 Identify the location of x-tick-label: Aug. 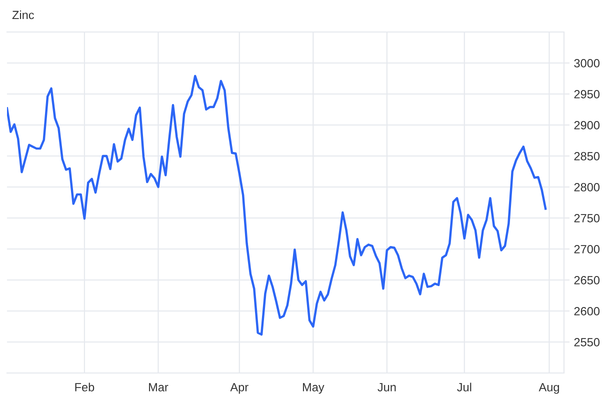
(548, 388).